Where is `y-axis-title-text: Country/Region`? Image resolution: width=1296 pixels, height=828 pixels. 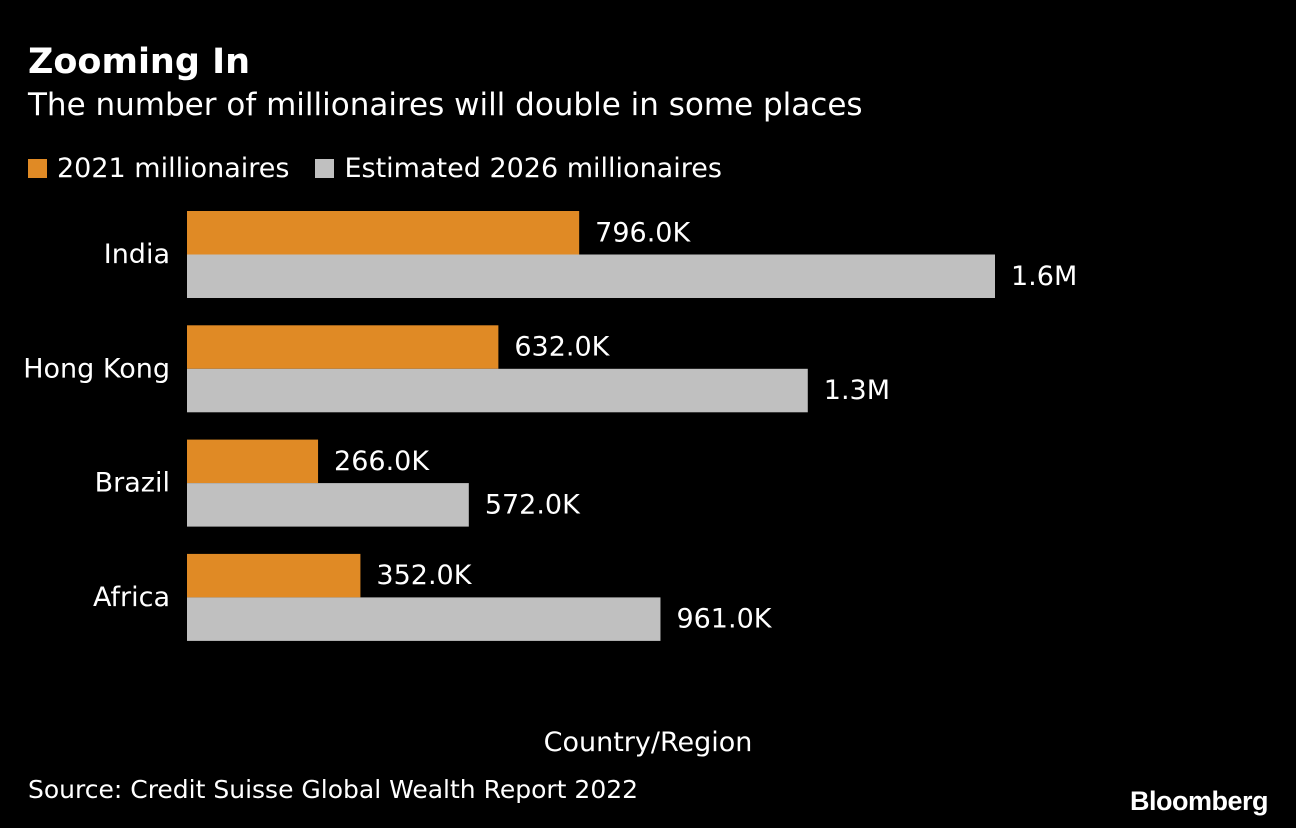 y-axis-title-text: Country/Region is located at coordinates (648, 742).